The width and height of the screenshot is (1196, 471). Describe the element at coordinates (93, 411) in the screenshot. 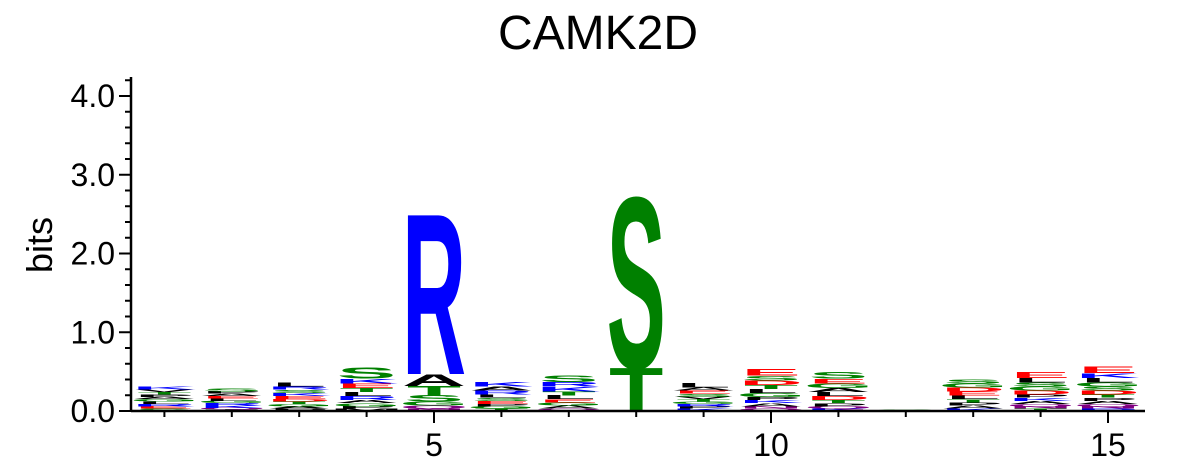

I see `y-tick-label: 0.0` at that location.